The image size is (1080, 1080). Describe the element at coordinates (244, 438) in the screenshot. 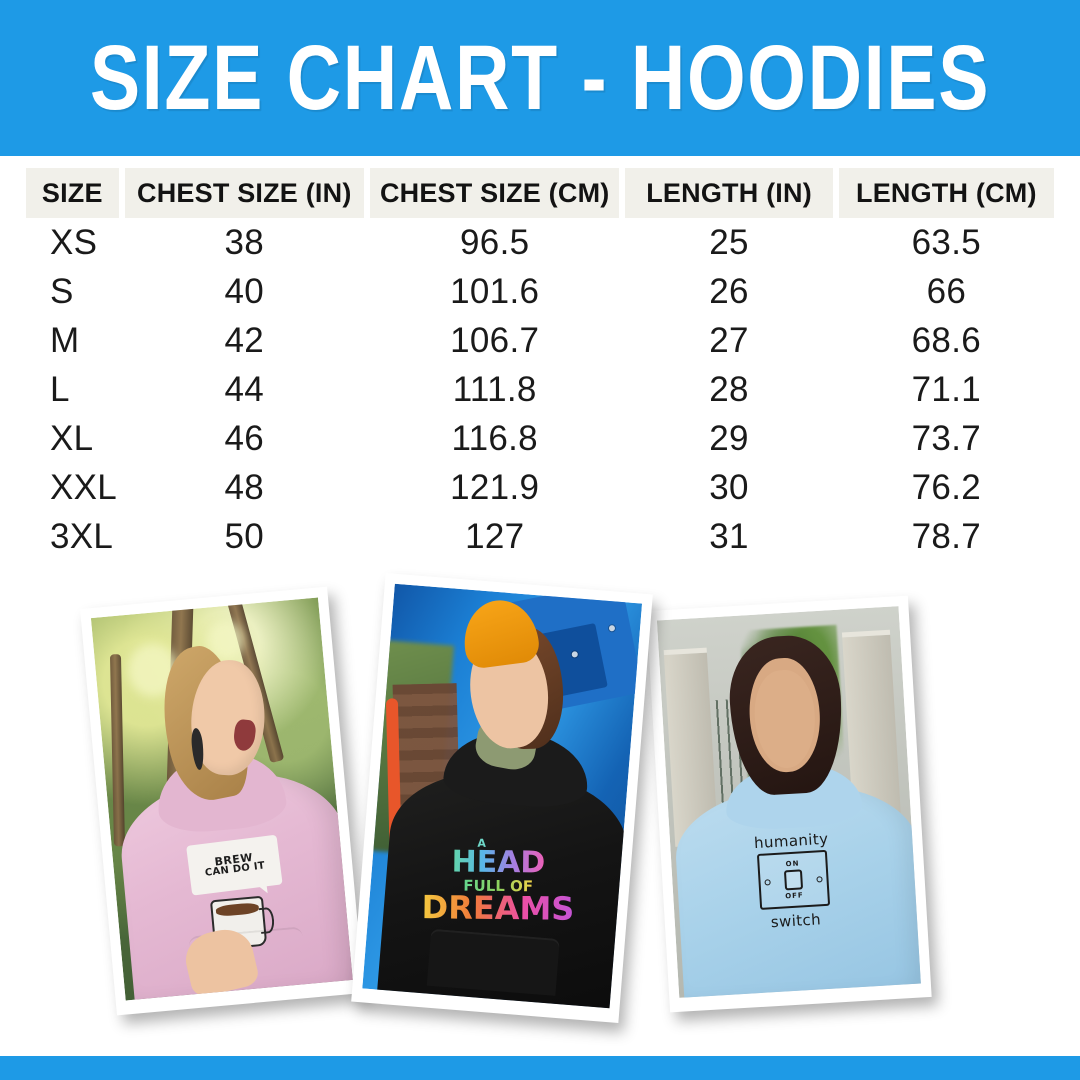

I see `cell-chest-in: 46` at that location.